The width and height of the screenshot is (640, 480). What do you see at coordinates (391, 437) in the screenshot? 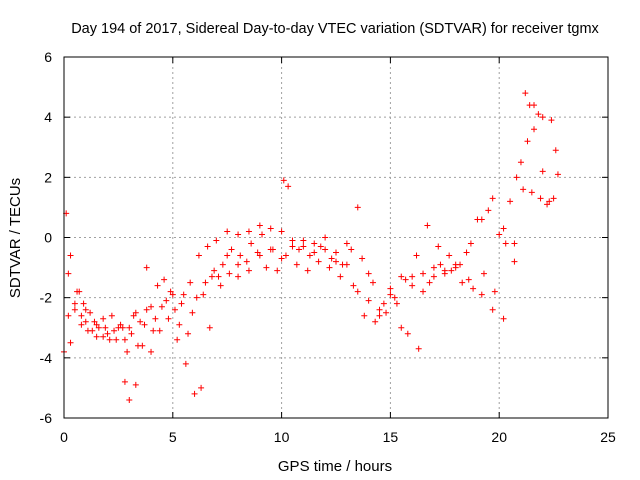
I see `x-tick-label: 15` at bounding box center [391, 437].